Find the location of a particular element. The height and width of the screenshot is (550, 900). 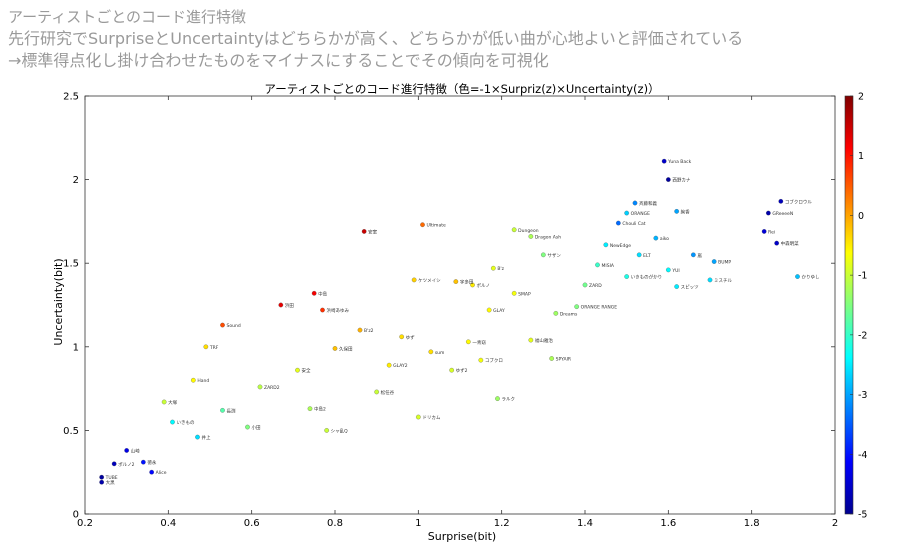

x-tick-label: 1 is located at coordinates (418, 523).